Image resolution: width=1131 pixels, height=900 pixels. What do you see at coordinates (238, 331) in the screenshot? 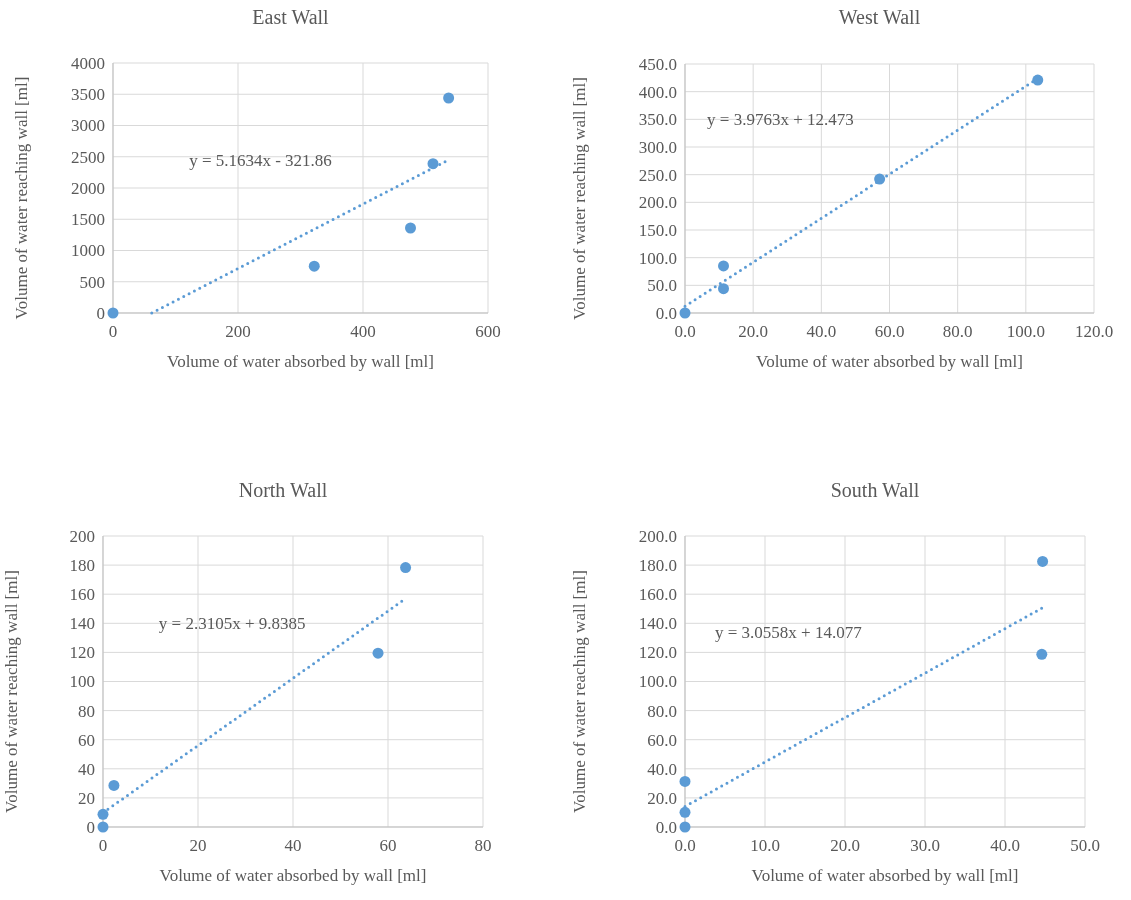
I see `x-tick-label: 200` at bounding box center [238, 331].